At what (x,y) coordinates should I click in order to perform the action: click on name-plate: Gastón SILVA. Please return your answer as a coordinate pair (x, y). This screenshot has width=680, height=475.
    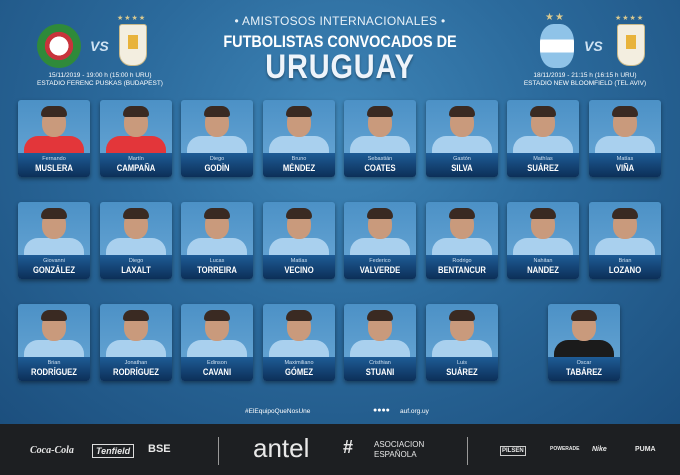
    Looking at the image, I should click on (462, 165).